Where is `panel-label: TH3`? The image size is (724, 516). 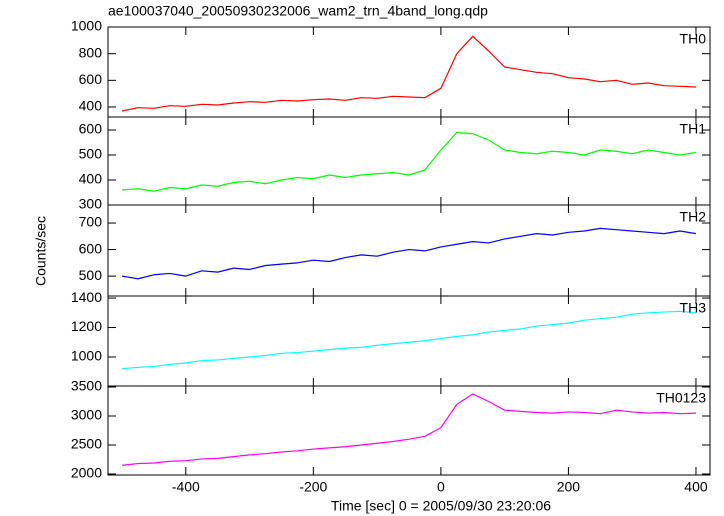
panel-label: TH3 is located at coordinates (693, 308).